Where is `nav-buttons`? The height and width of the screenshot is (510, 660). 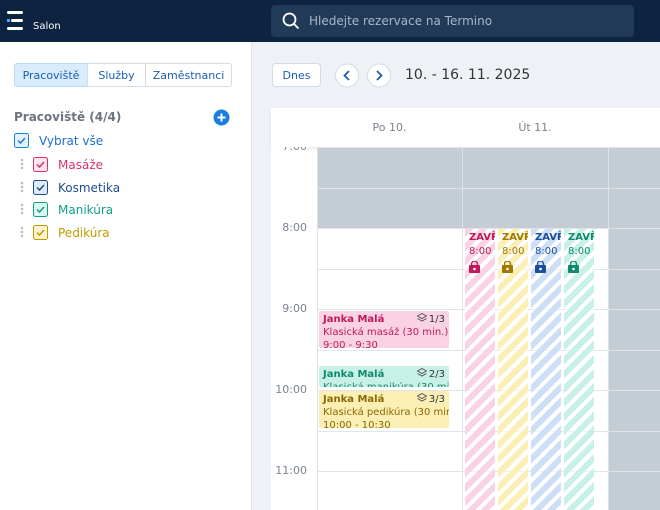 nav-buttons is located at coordinates (363, 75).